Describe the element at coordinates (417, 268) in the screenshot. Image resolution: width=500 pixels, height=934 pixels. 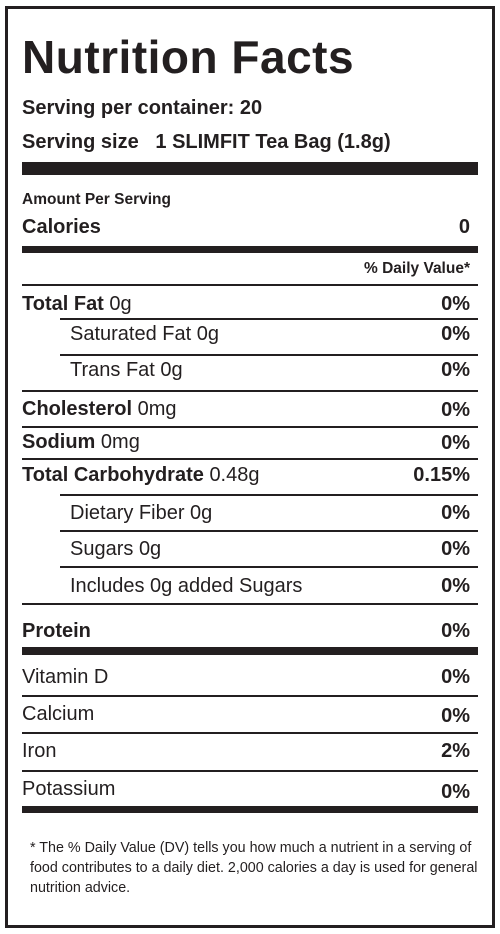
I see `daily-value-header: % Daily Value*` at that location.